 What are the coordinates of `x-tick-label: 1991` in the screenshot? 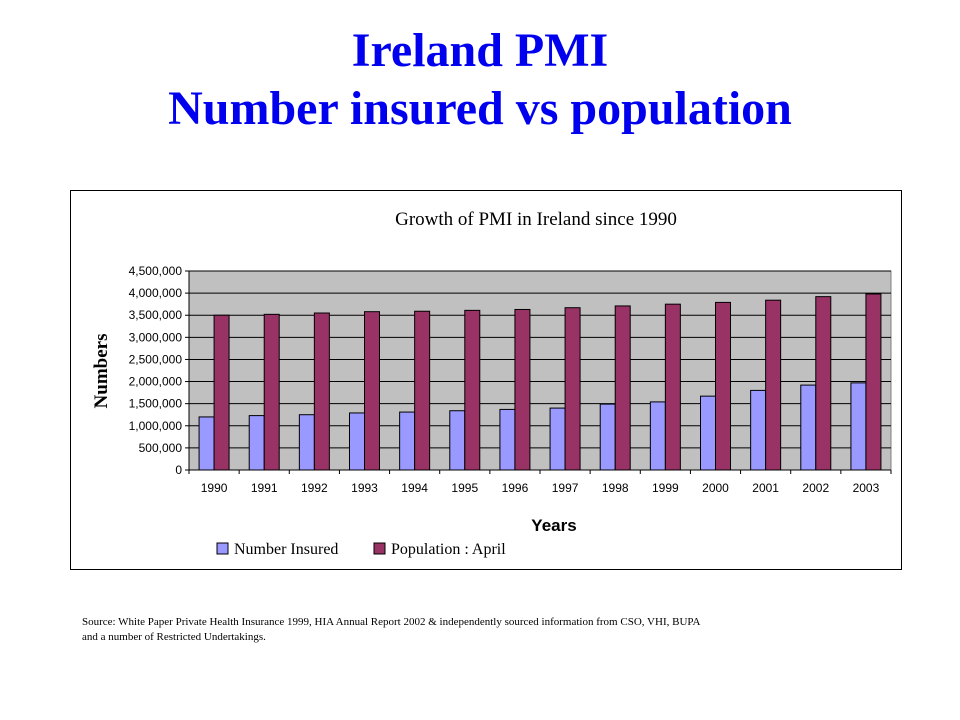 It's located at (264, 488).